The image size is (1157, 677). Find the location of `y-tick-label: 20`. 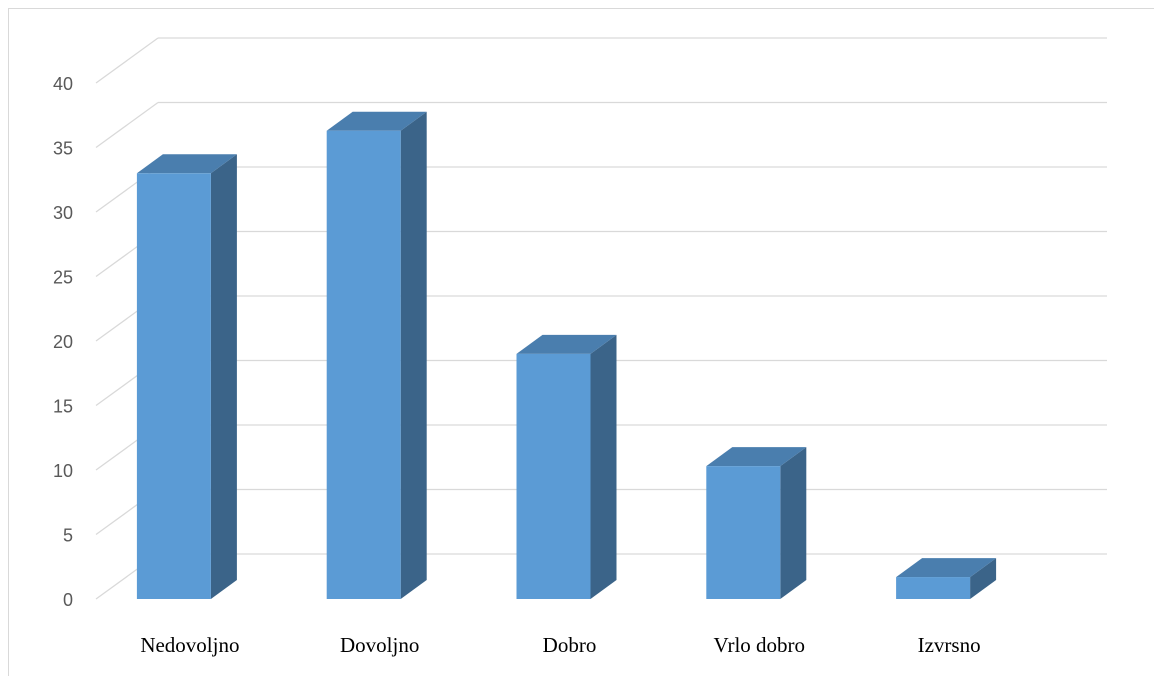

y-tick-label: 20 is located at coordinates (63, 342).